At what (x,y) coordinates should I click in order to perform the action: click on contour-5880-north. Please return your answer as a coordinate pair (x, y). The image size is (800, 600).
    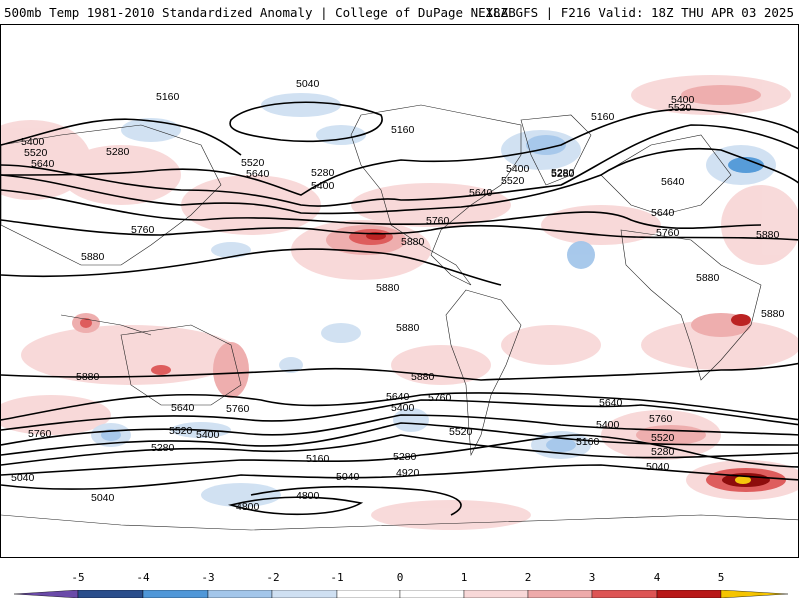
    Looking at the image, I should click on (251, 267).